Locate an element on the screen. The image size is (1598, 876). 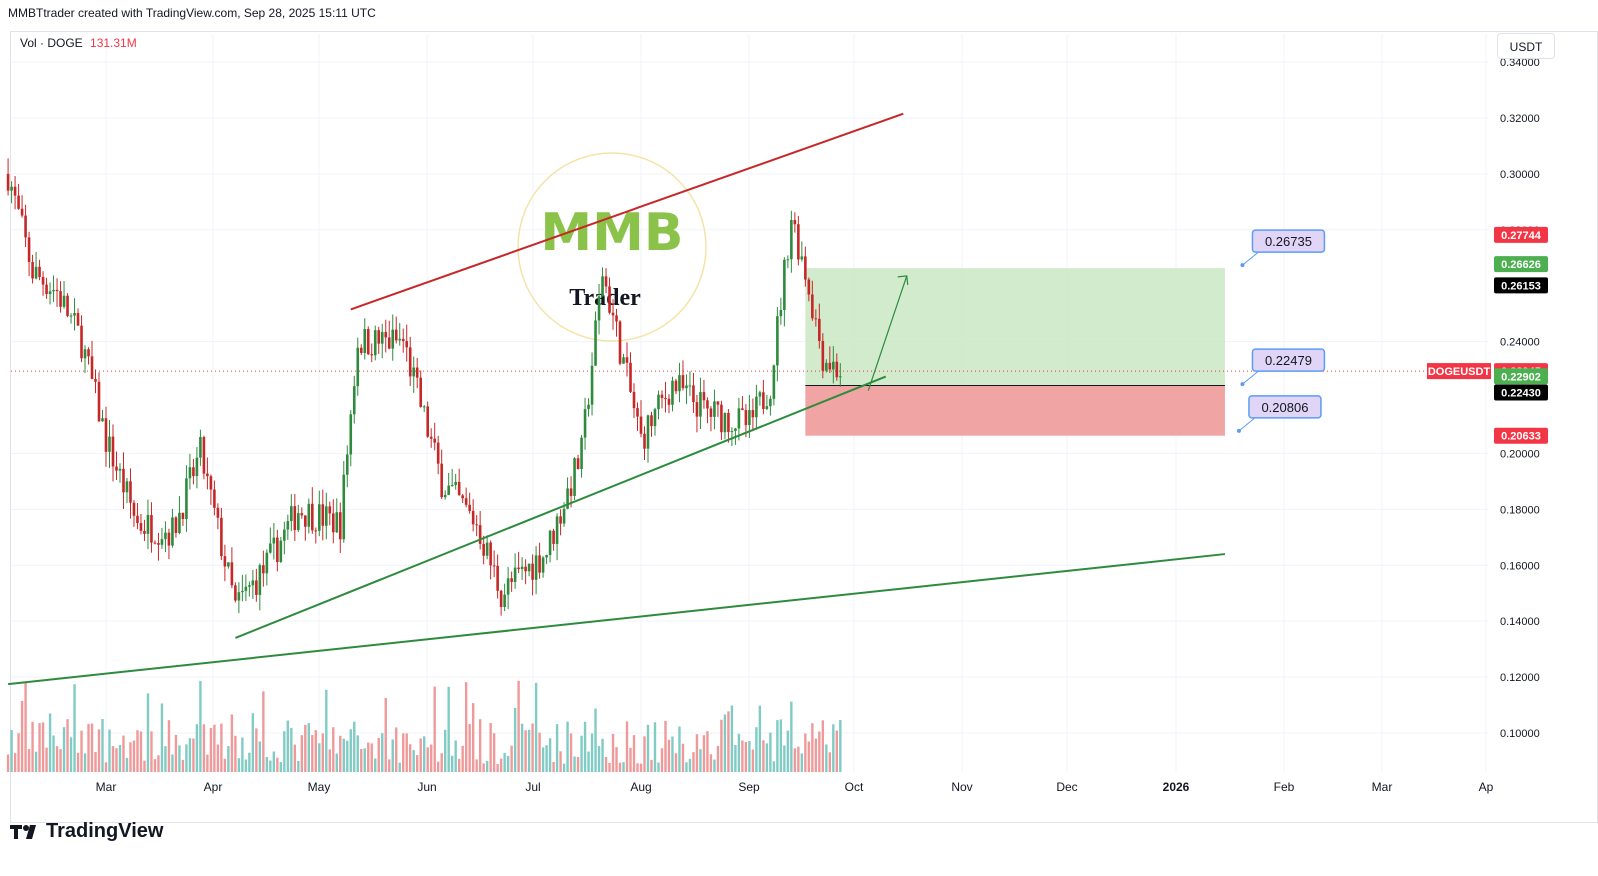
currency-button: USDT is located at coordinates (1526, 46).